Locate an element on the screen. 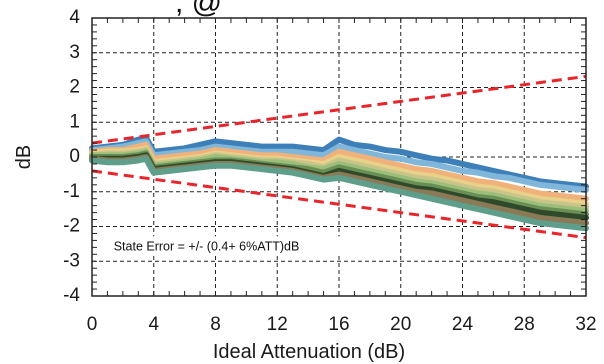  y-tick-label: 3 is located at coordinates (74, 52).